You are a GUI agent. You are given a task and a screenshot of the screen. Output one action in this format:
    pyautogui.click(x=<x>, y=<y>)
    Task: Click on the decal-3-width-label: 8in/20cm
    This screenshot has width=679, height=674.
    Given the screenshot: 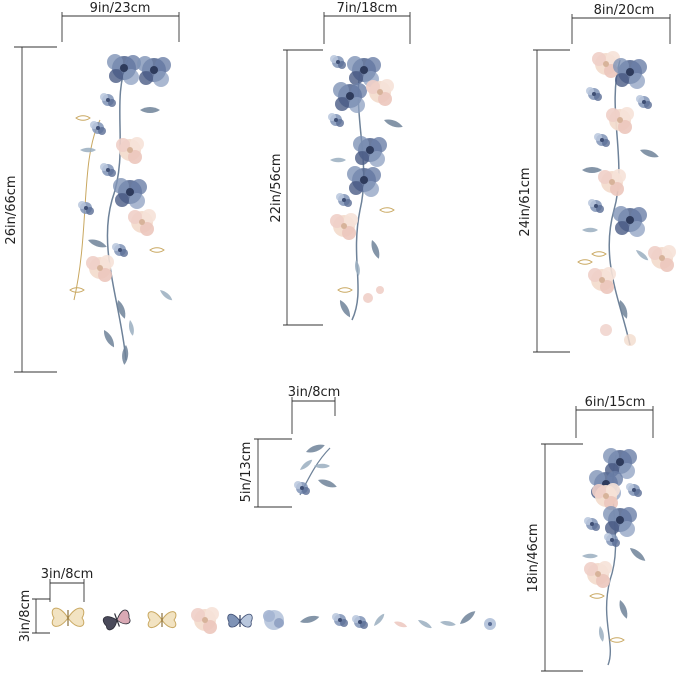 What is the action you would take?
    pyautogui.click(x=624, y=10)
    